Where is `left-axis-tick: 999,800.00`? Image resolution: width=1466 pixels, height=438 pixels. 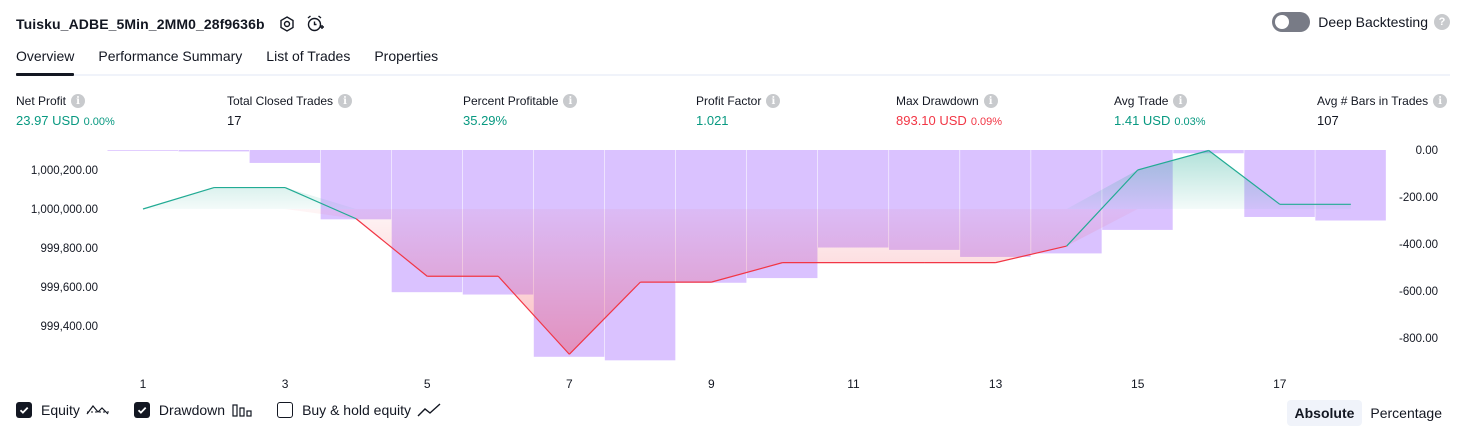 left-axis-tick: 999,800.00 is located at coordinates (69, 249).